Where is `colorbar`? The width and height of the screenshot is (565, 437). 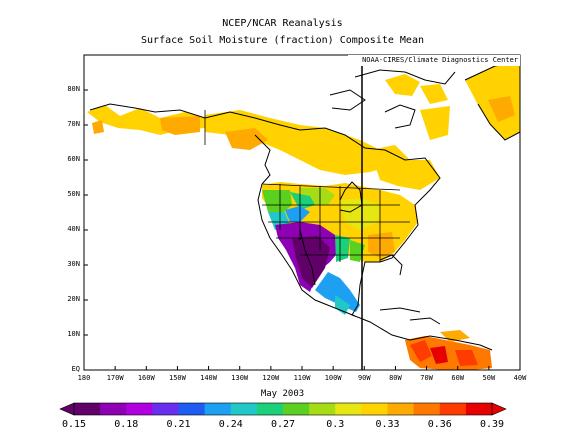
colorbar is located at coordinates (283, 409).